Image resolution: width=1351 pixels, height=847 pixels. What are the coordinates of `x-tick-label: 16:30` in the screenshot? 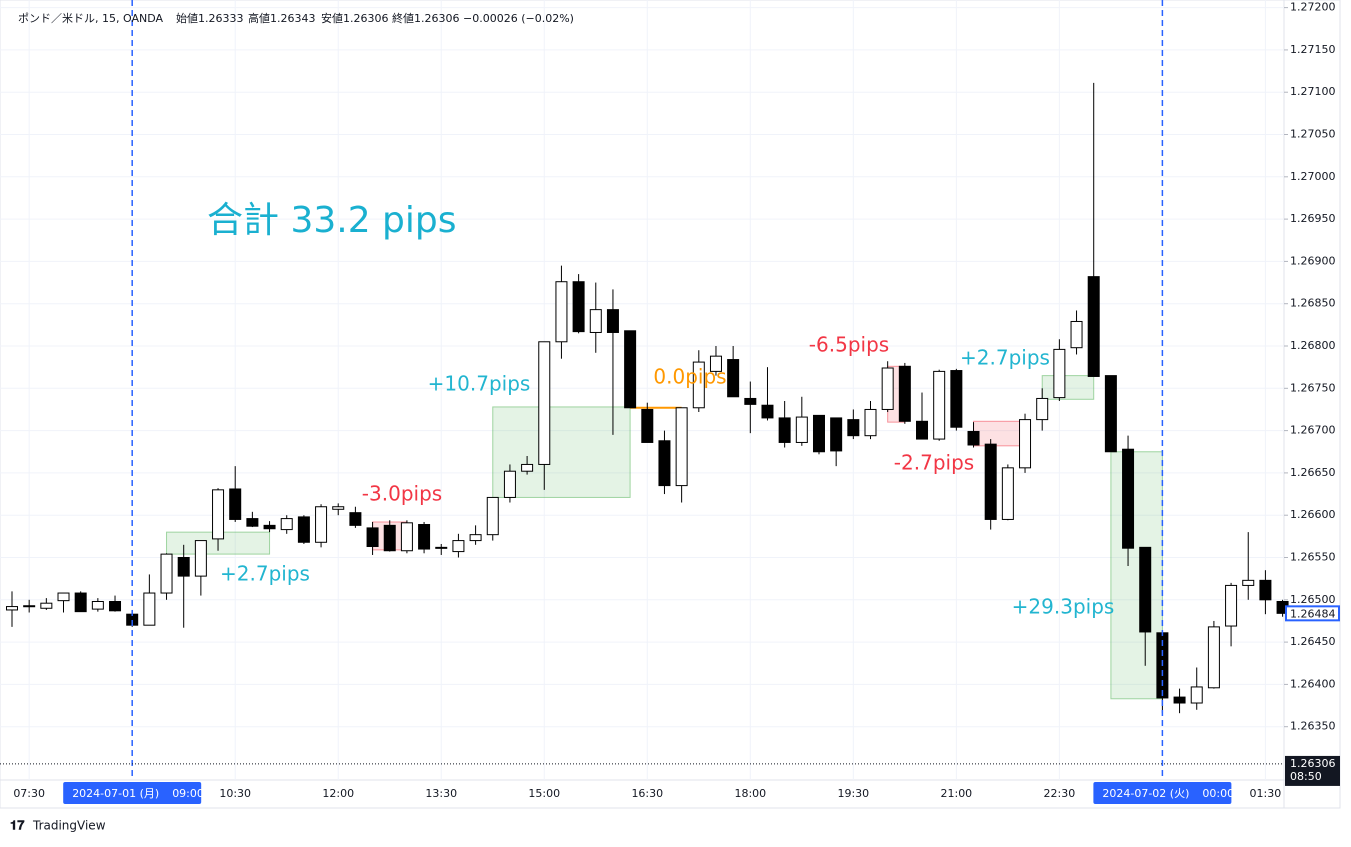 It's located at (647, 793).